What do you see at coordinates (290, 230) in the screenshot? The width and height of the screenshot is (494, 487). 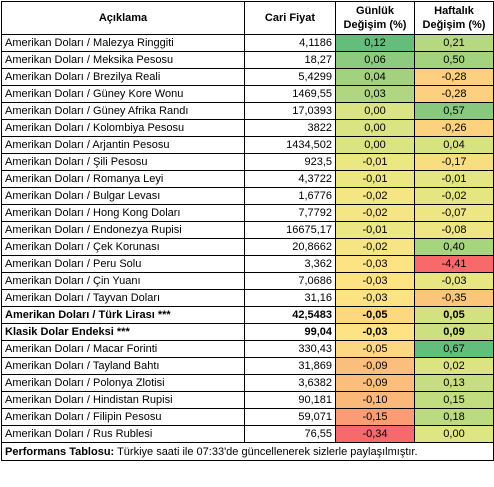 I see `row-price: 16675,17` at bounding box center [290, 230].